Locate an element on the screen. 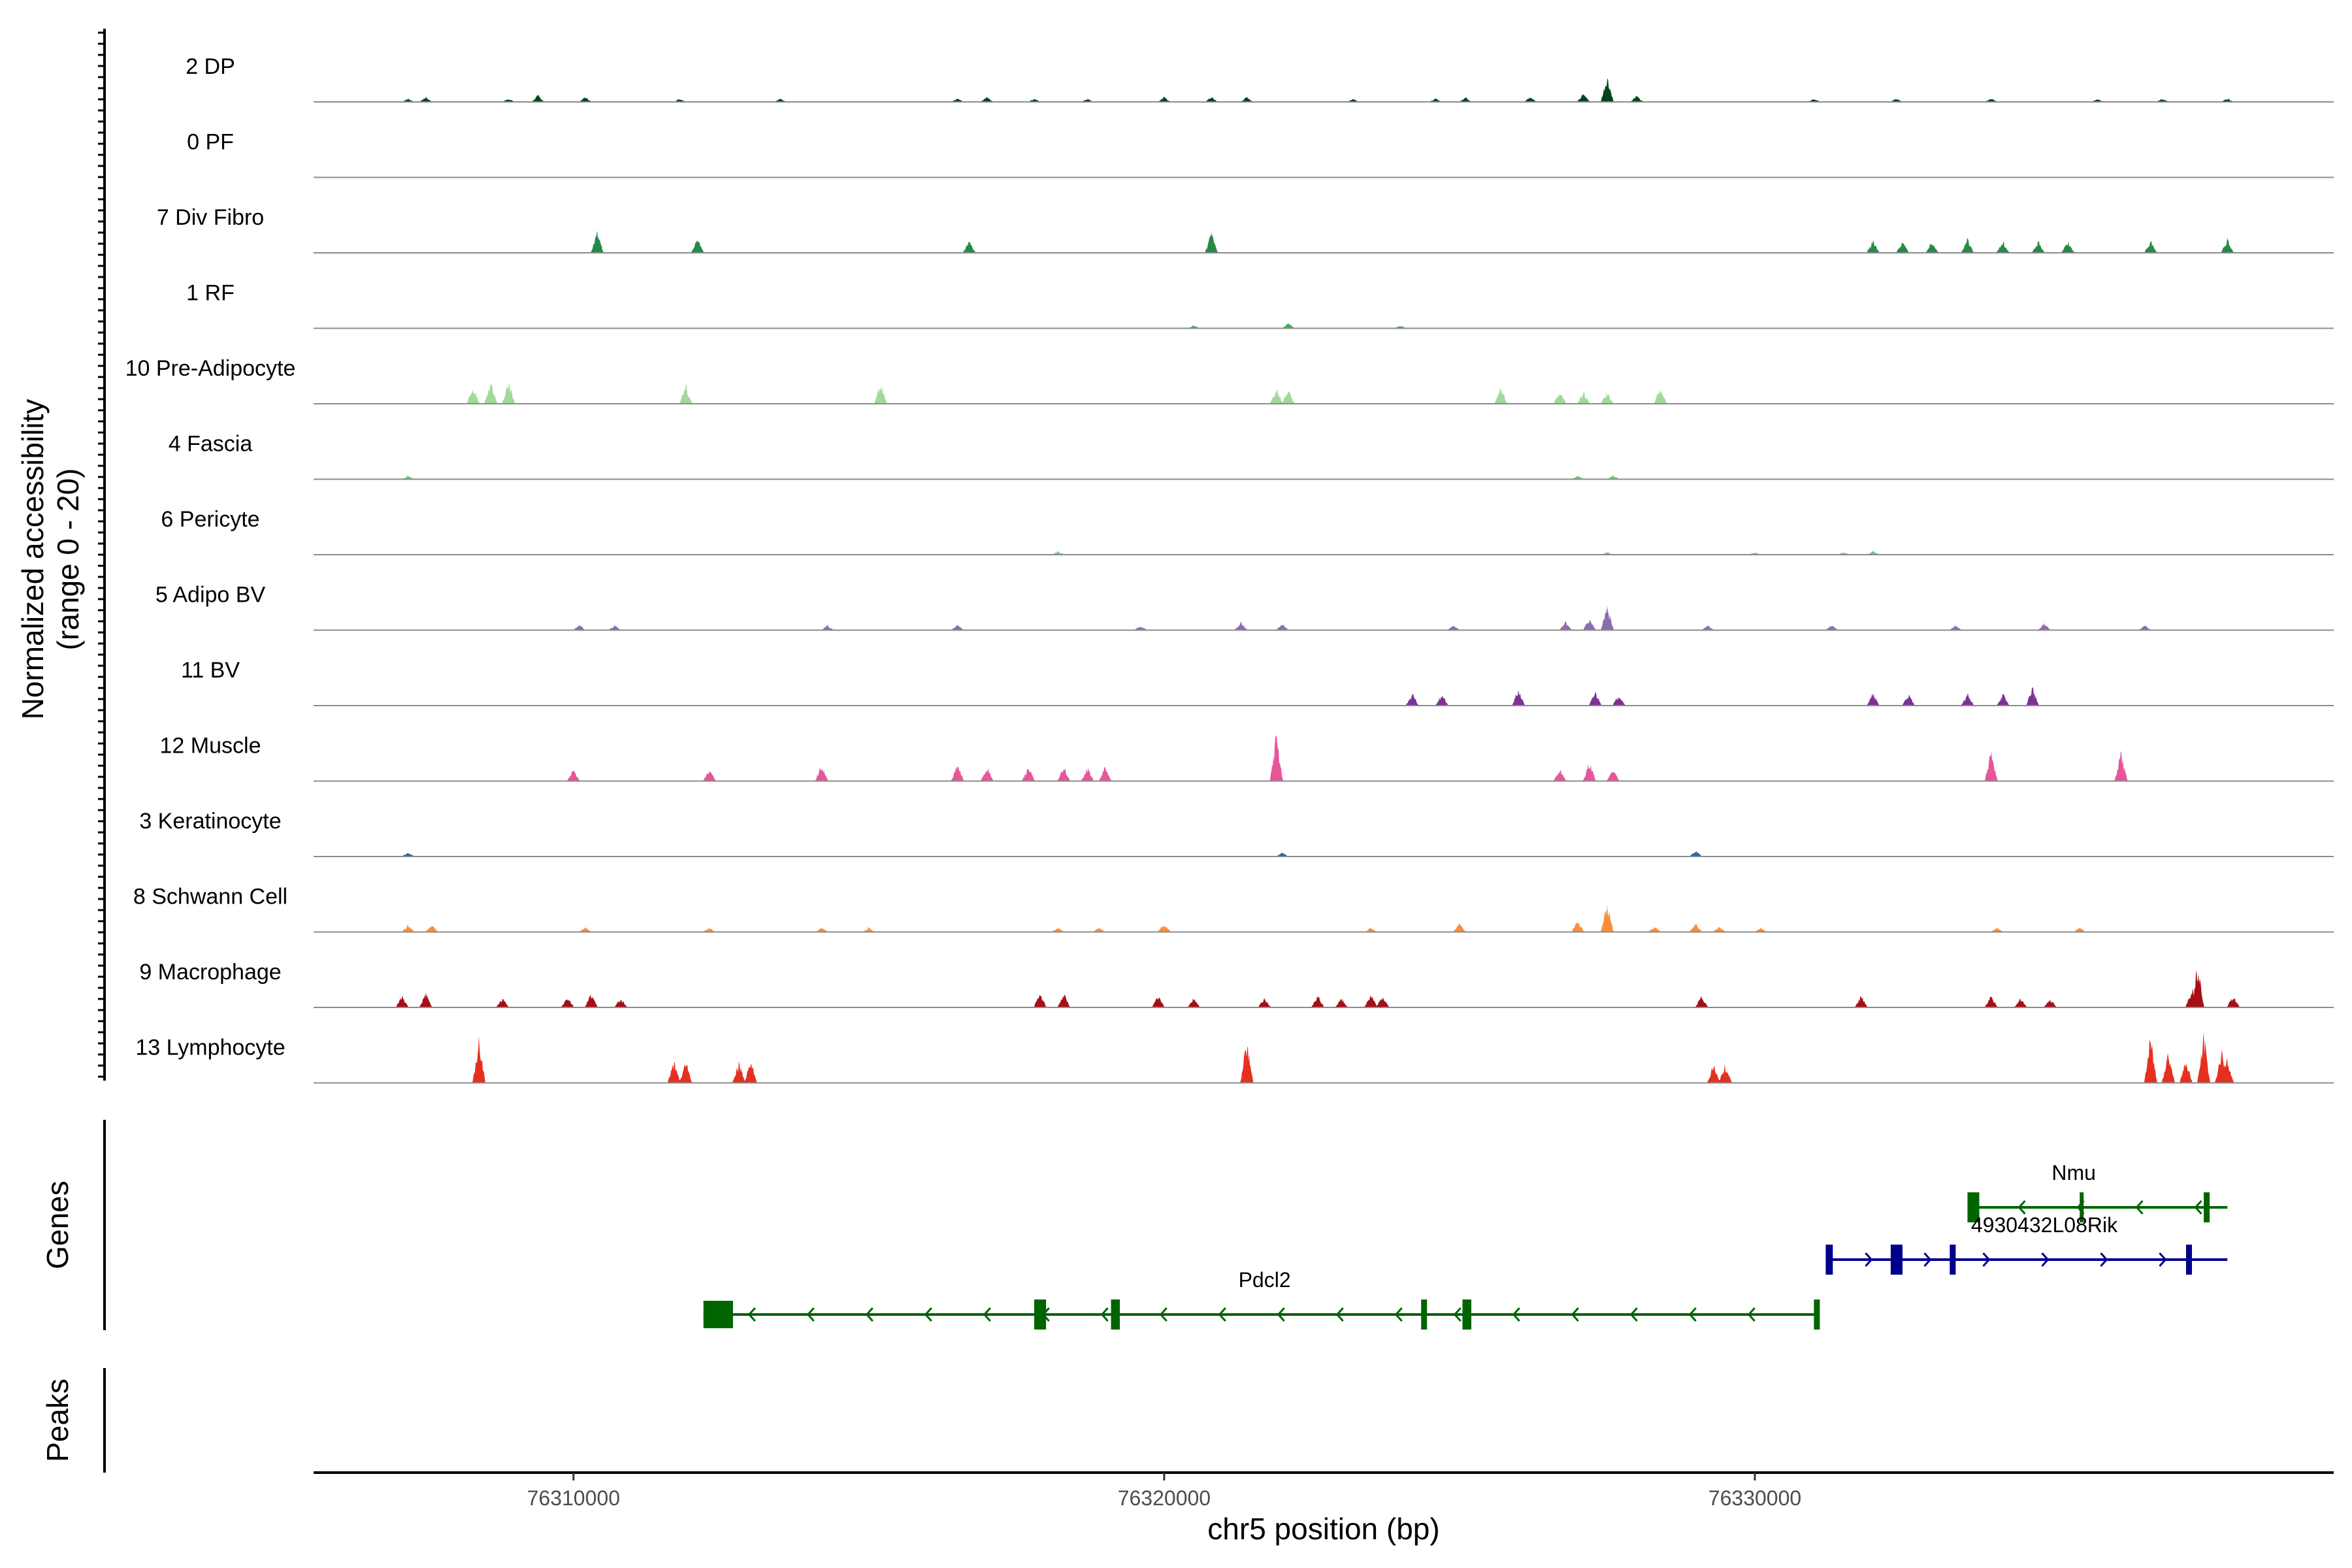 The width and height of the screenshot is (2352, 1568). track-label: 12 Muscle is located at coordinates (210, 746).